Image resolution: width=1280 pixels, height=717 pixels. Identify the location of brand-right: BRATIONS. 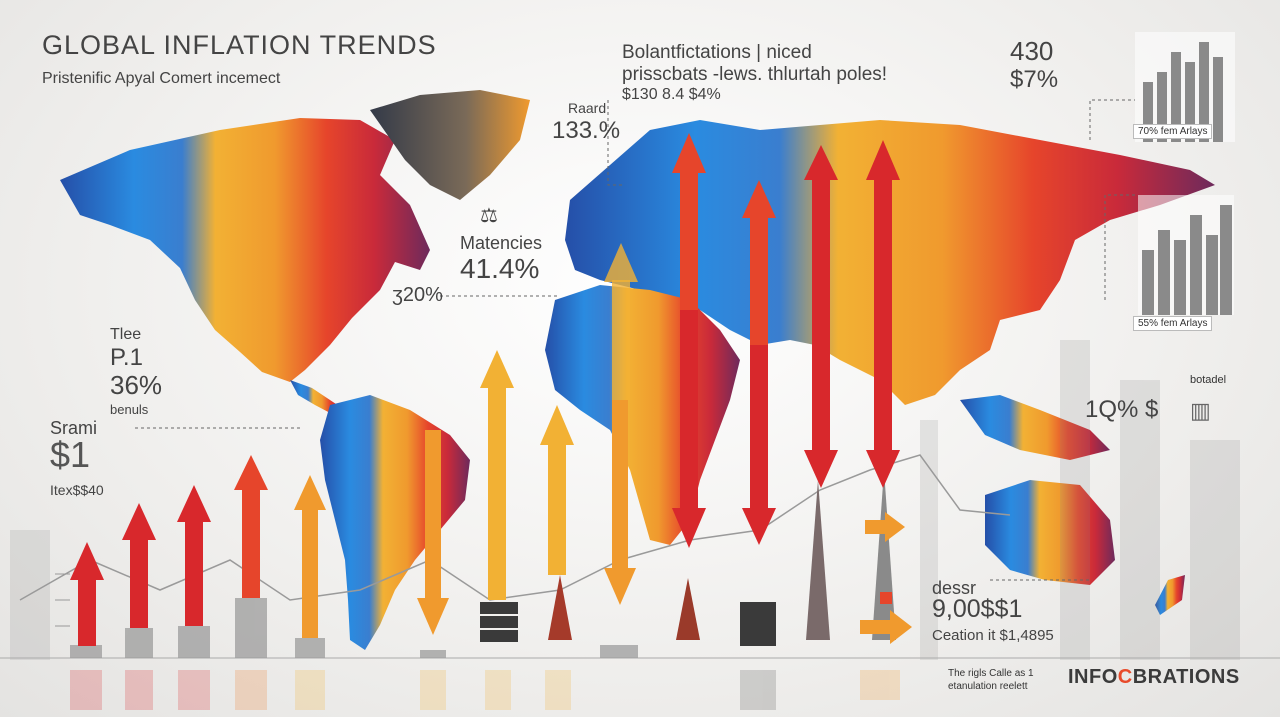
(1186, 677).